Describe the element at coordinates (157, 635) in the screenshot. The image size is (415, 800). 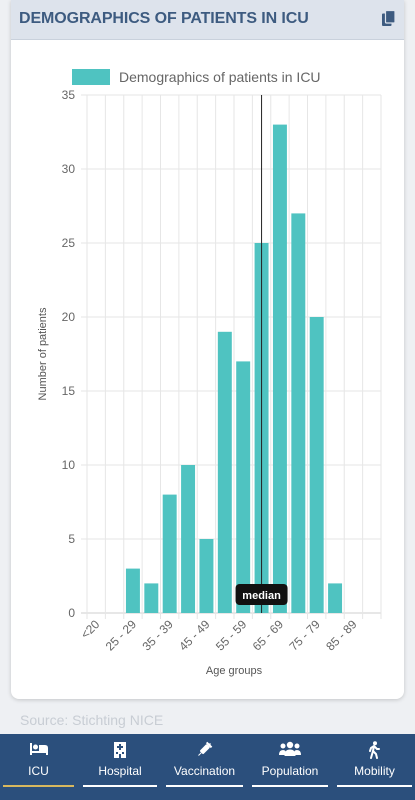
I see `x-tick-label: 35 - 39` at that location.